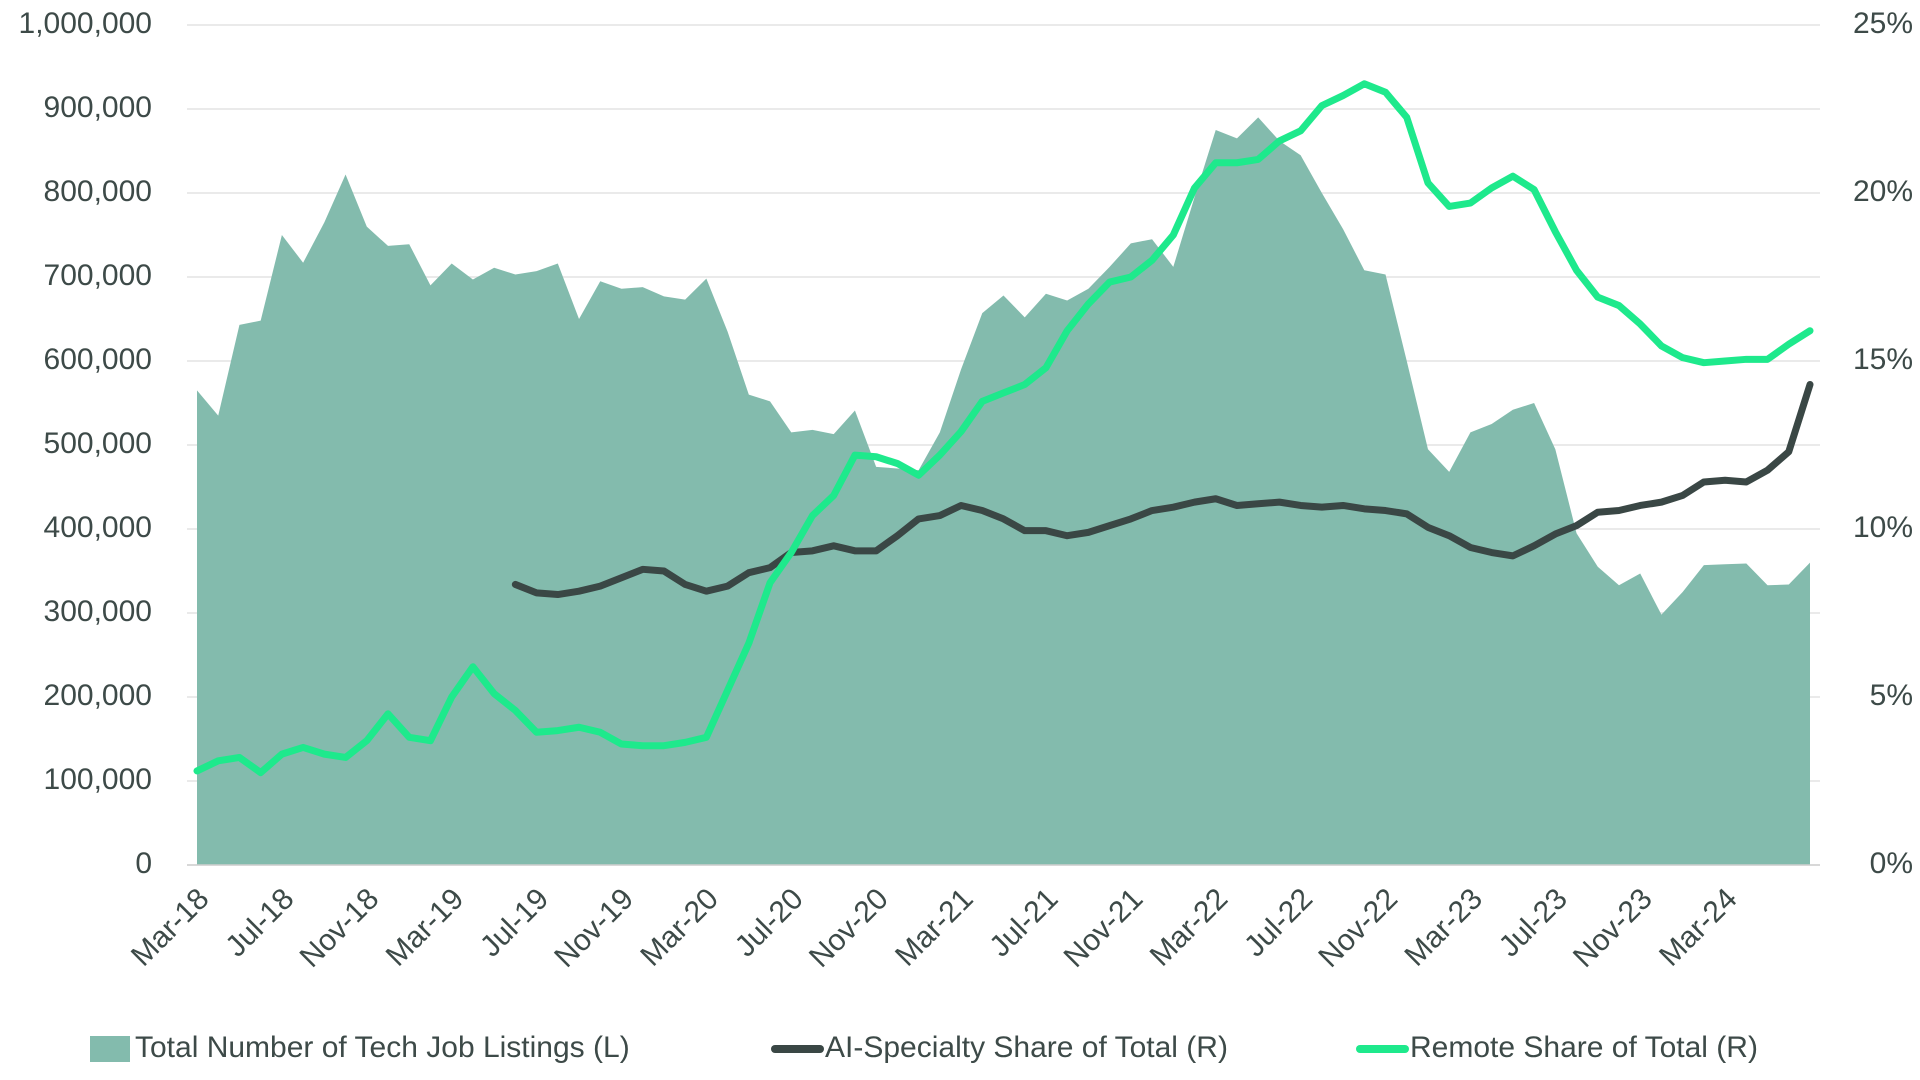  Describe the element at coordinates (1443, 927) in the screenshot. I see `x-tick-label: Mar-23` at that location.